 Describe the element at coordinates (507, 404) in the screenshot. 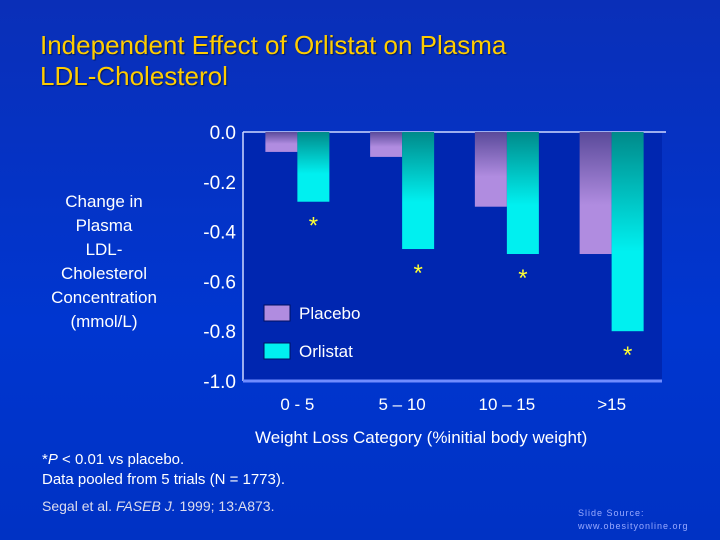

I see `x-tick-label: 10 – 15` at that location.